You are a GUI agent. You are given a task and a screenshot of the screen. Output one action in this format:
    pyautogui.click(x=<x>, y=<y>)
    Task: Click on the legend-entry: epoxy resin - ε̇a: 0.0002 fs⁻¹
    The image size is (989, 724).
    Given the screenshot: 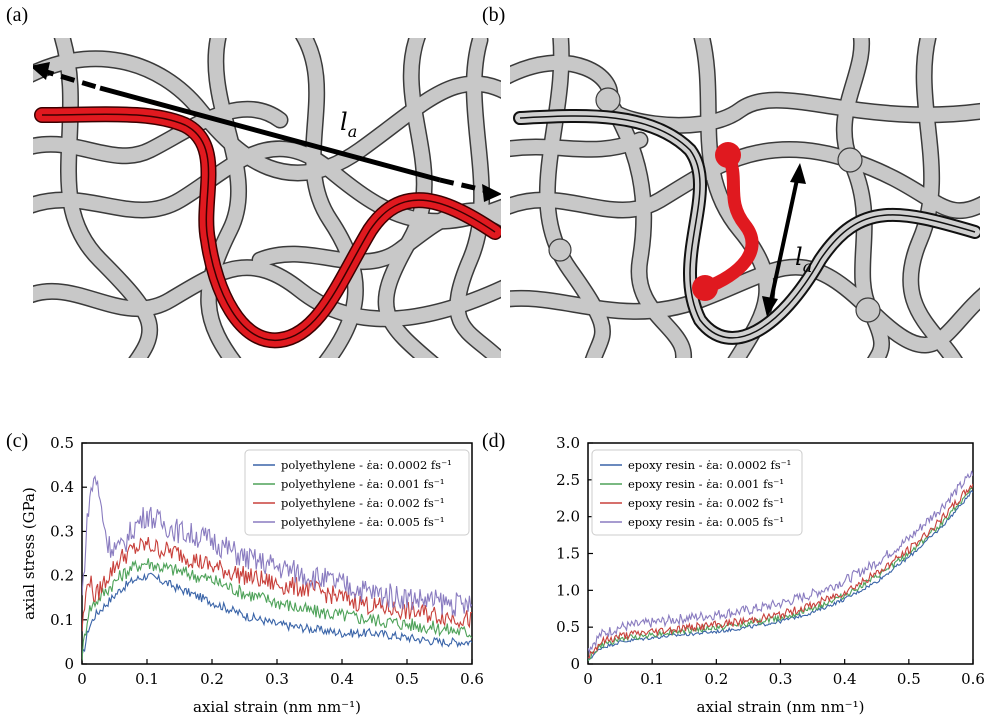 What is the action you would take?
    pyautogui.click(x=709, y=465)
    